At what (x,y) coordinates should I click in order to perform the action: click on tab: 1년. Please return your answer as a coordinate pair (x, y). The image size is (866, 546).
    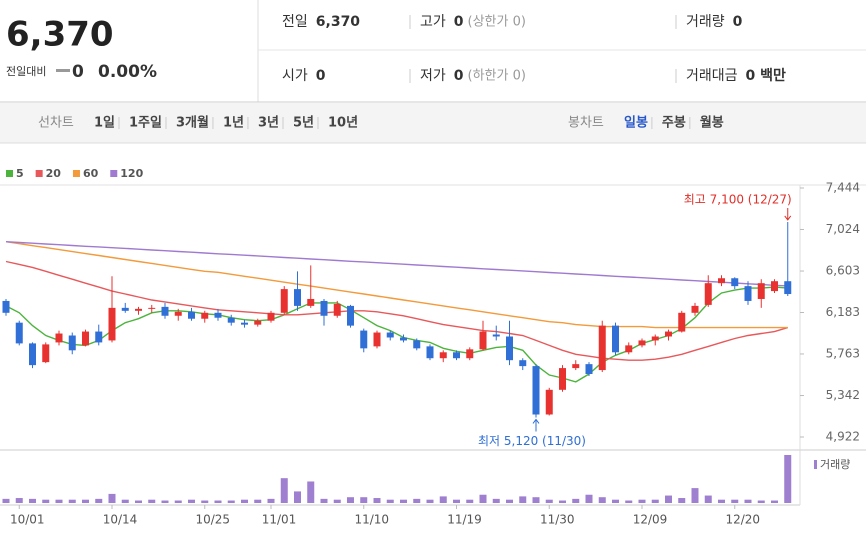
    Looking at the image, I should click on (233, 123).